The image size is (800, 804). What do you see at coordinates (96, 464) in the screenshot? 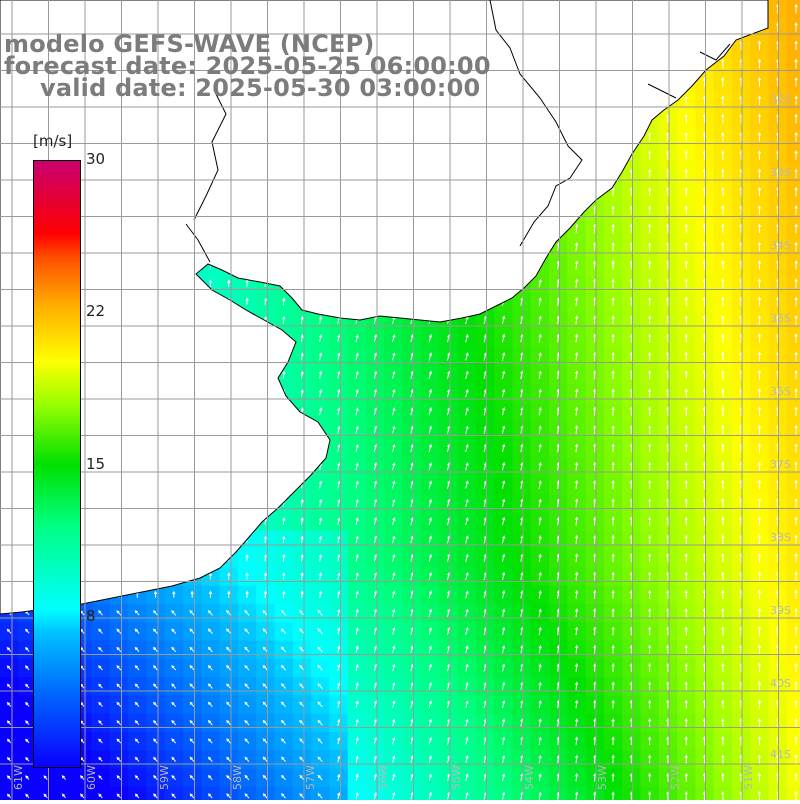
I see `colorbar-tick-15: 15` at bounding box center [96, 464].